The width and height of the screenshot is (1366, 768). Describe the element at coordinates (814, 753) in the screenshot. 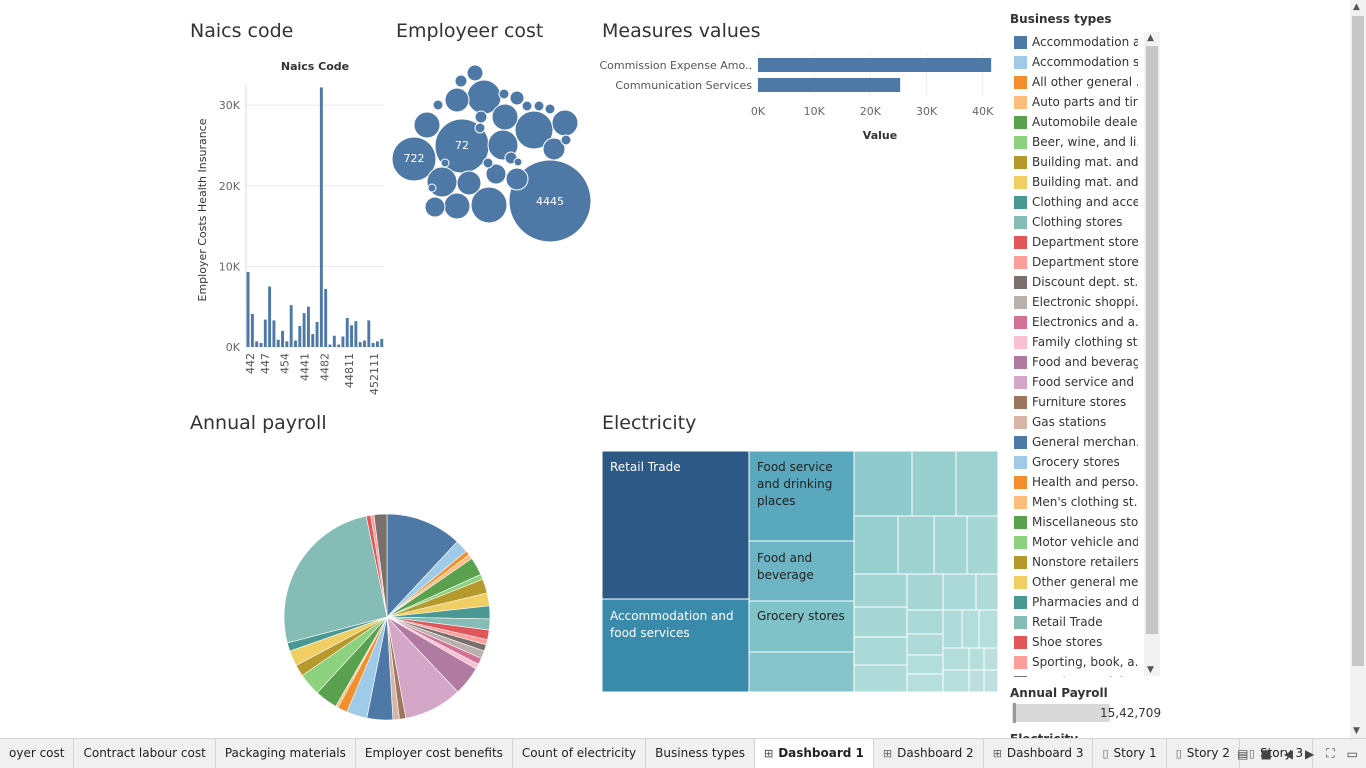

I see `sheet-tab: ⊞ Dashboard 1` at that location.